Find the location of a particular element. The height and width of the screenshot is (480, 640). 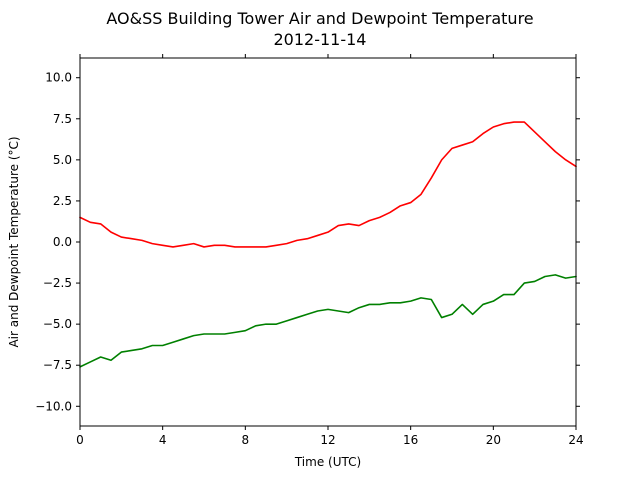

chart-subtitle-date: 2012-11-14 is located at coordinates (320, 39).